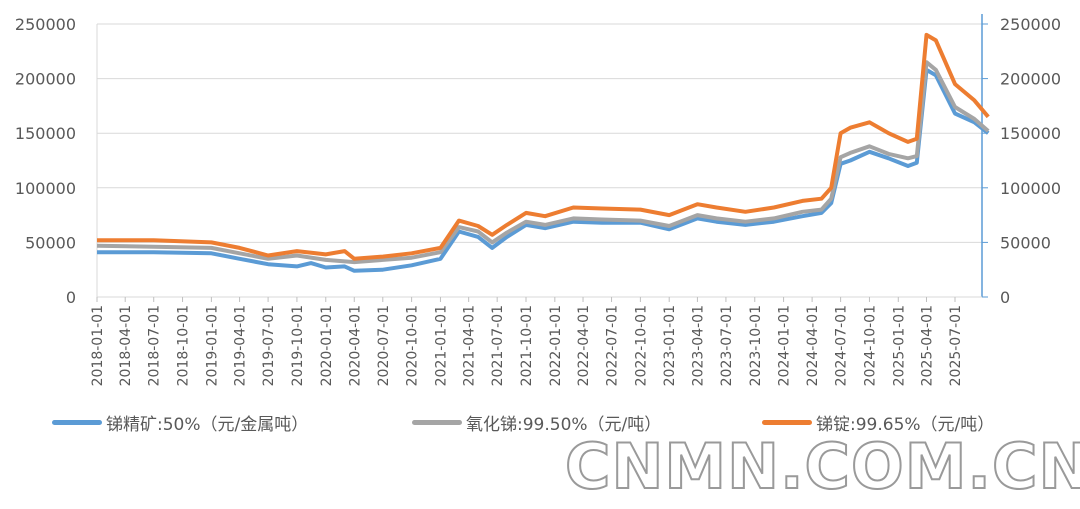 This screenshot has width=1080, height=509. What do you see at coordinates (50, 242) in the screenshot?
I see `y-tick-label-left: 50000` at bounding box center [50, 242].